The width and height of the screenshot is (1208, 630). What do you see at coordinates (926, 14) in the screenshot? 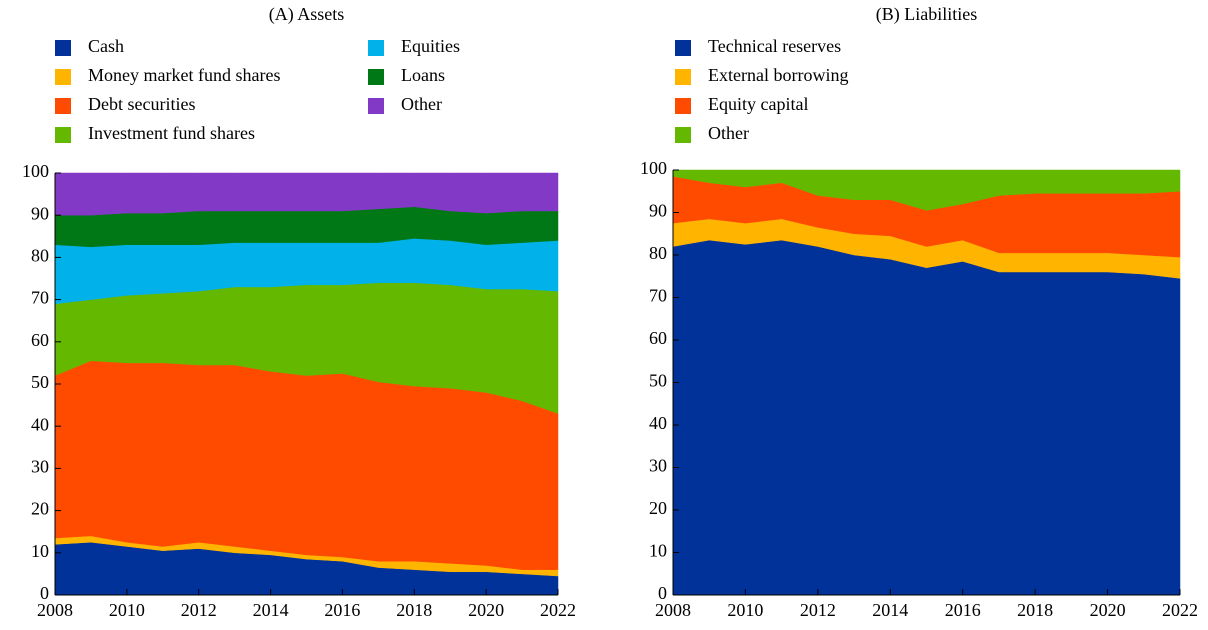
I see `panel-title: (B) Liabilities` at bounding box center [926, 14].